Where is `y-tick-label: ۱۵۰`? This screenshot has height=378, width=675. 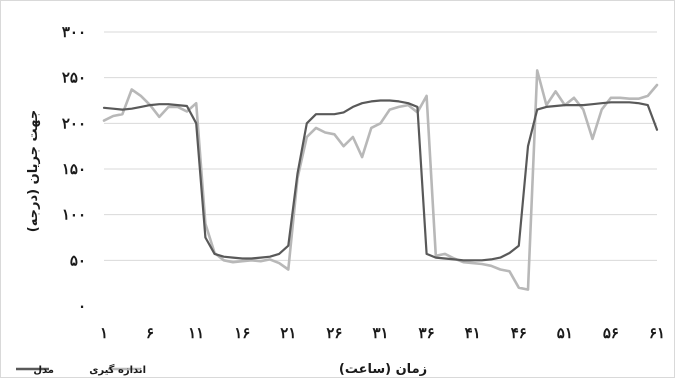
y-tick-label: ۱۵۰ is located at coordinates (74, 169).